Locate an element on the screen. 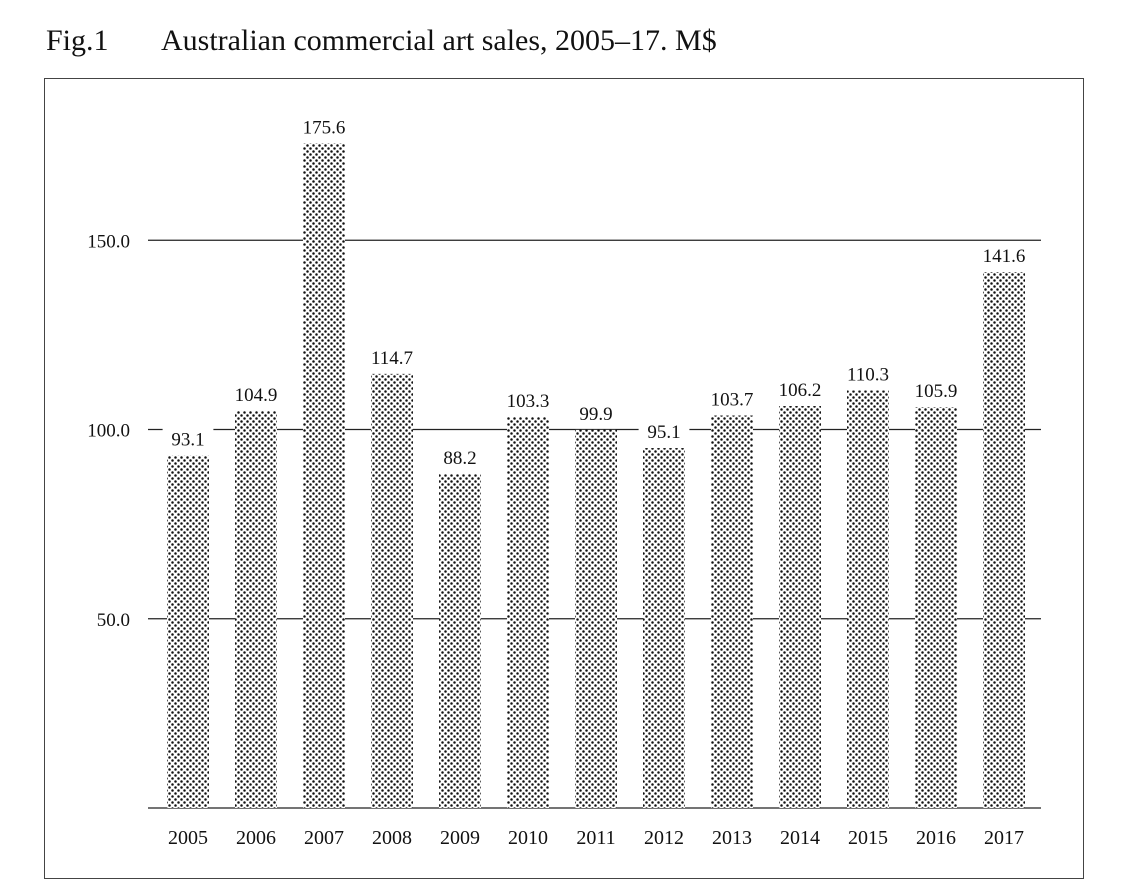 This screenshot has width=1123, height=887. y-tick-label: 50.0 is located at coordinates (113, 620).